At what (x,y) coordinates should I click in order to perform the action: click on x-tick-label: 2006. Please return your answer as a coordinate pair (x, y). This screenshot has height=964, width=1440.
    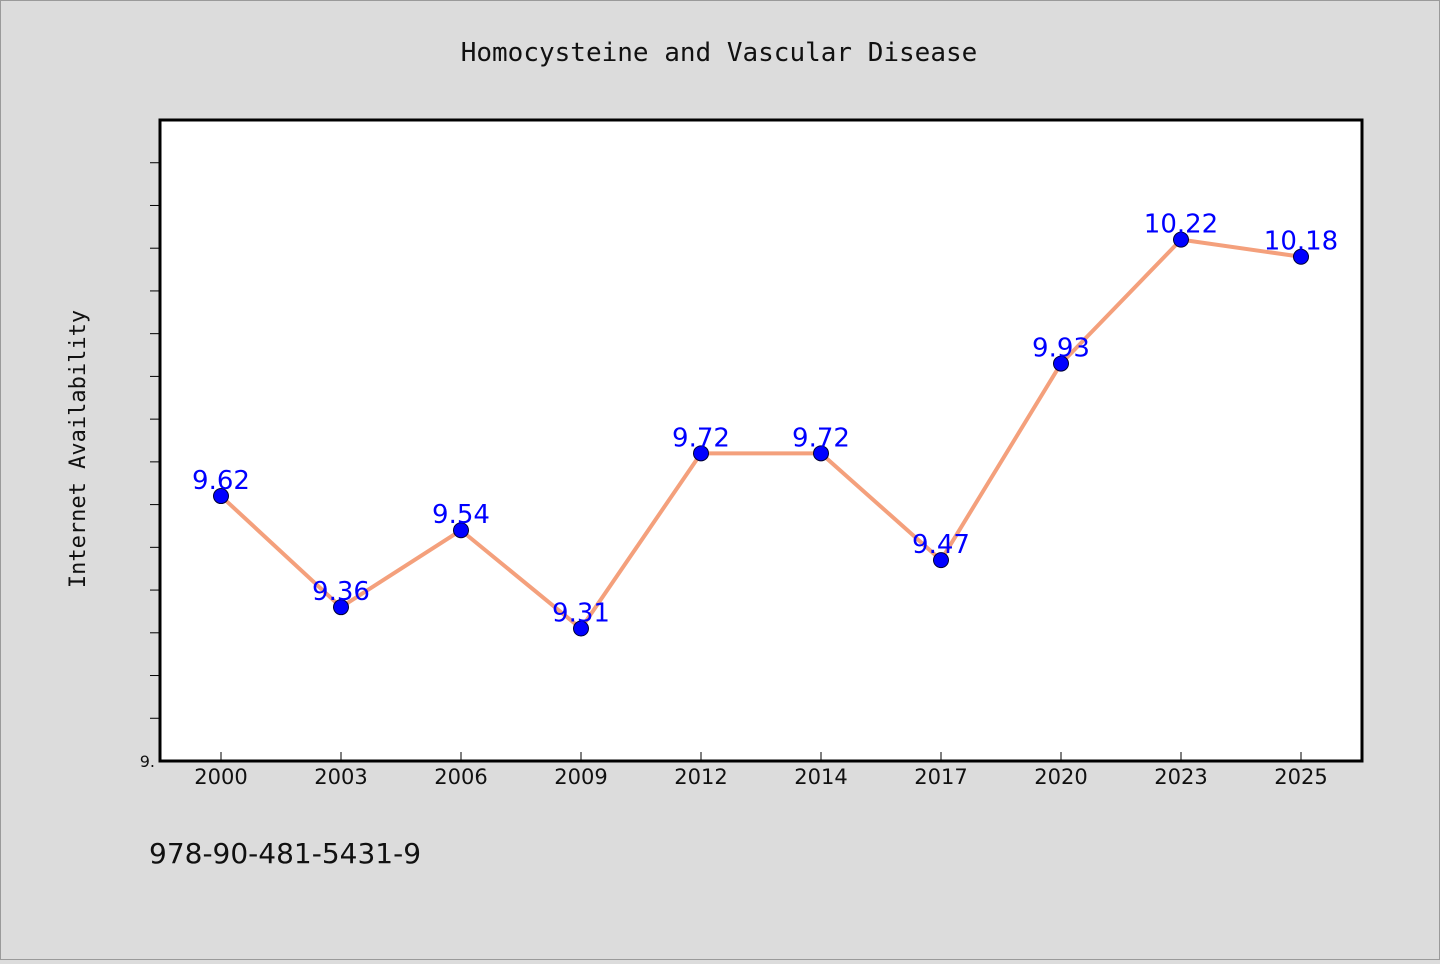
    Looking at the image, I should click on (460, 777).